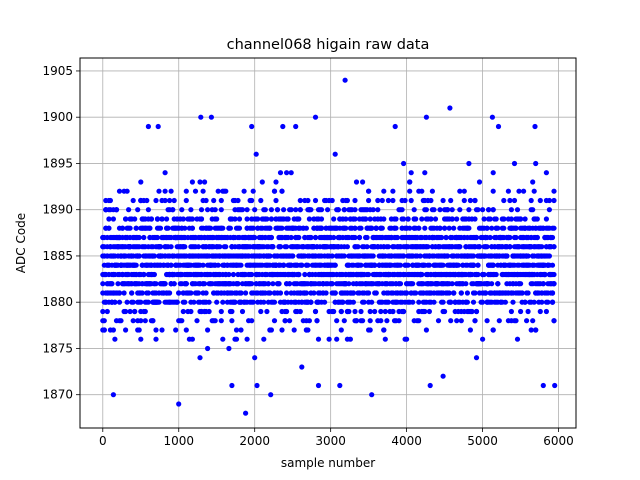 The height and width of the screenshot is (480, 640). What do you see at coordinates (57, 256) in the screenshot?
I see `y-tick-label: 1885` at bounding box center [57, 256].